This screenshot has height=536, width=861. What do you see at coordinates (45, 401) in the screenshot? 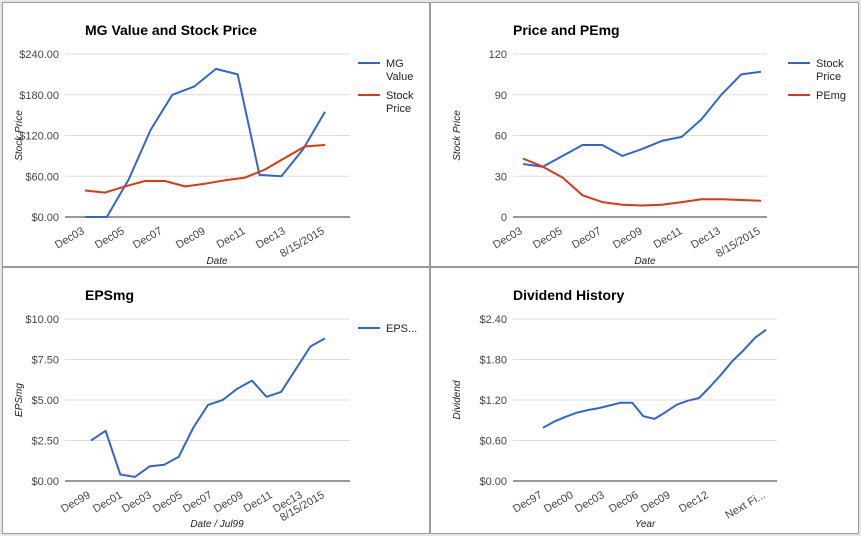
I see `y-tick-label: $5.00` at bounding box center [45, 401].